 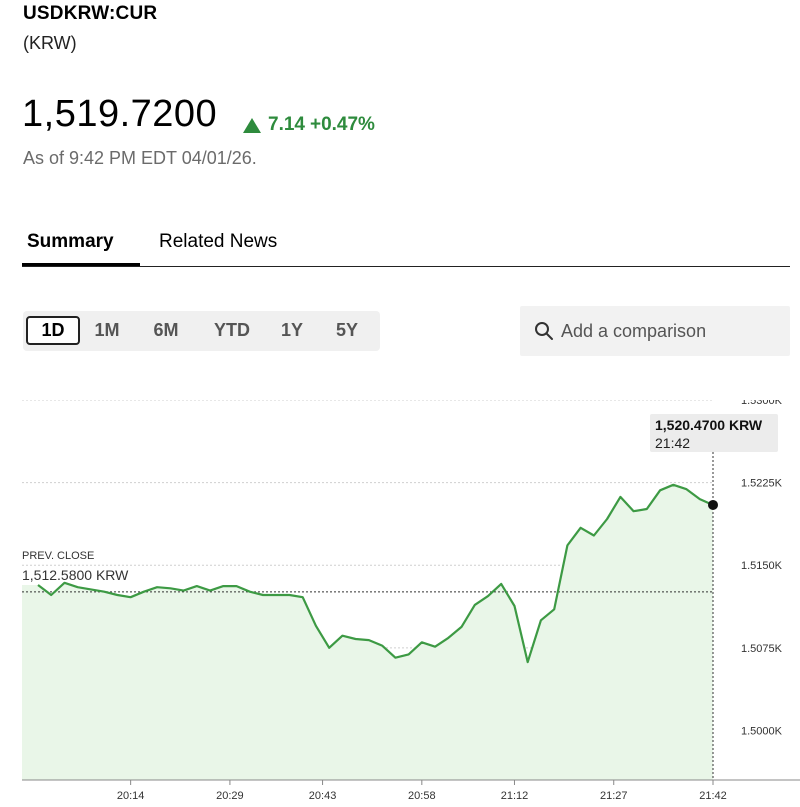 What do you see at coordinates (342, 124) in the screenshot?
I see `change-percent: +0.47%` at bounding box center [342, 124].